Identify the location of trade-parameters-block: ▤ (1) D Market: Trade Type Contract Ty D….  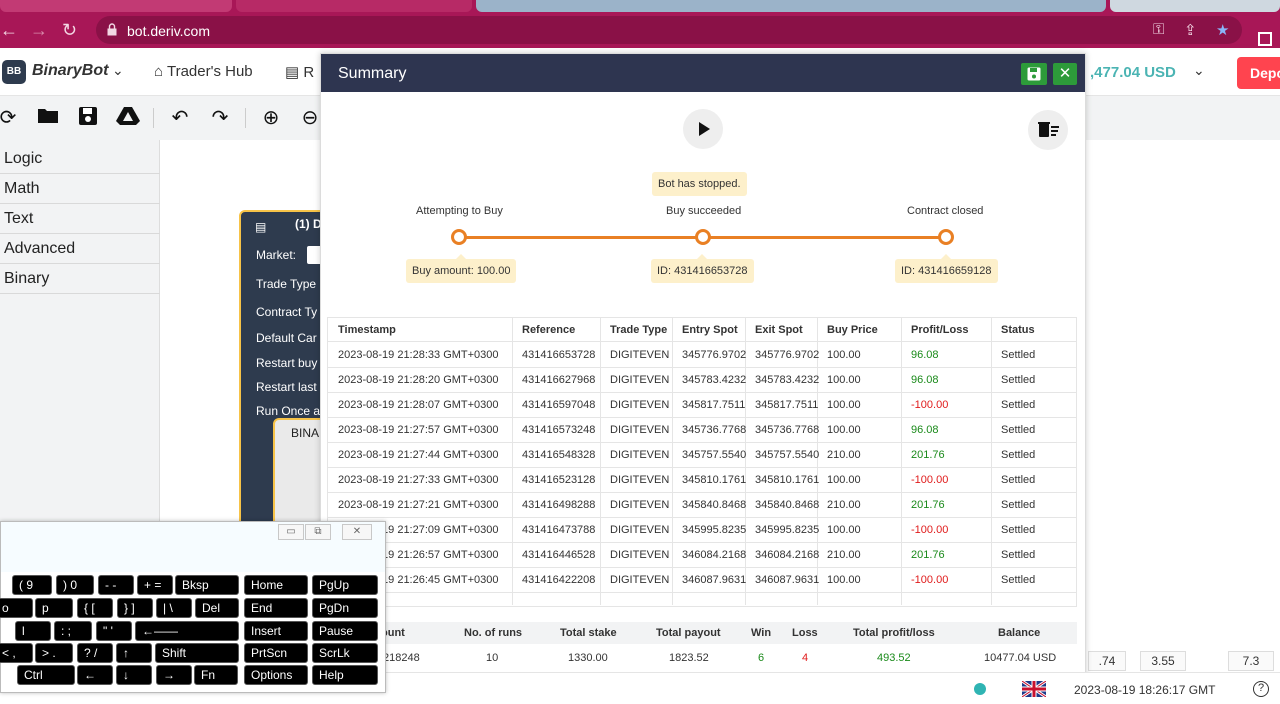
(284, 370).